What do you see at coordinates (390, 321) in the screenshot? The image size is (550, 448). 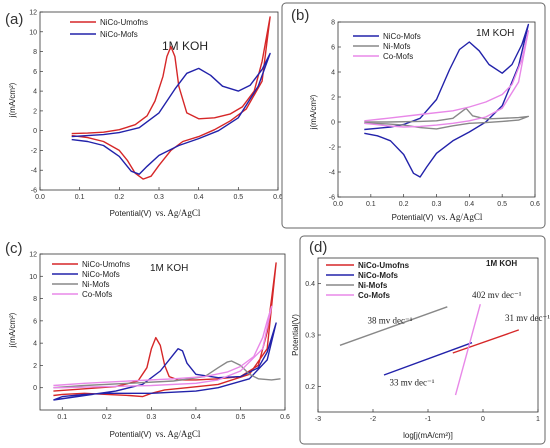 I see `slope-label: 38 mv dec⁻¹` at bounding box center [390, 321].